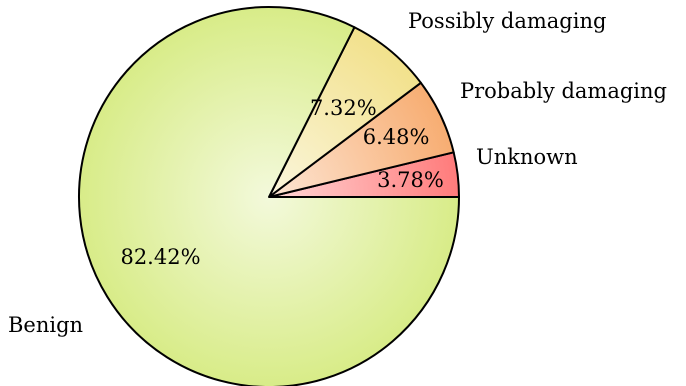  Describe the element at coordinates (396, 137) in the screenshot. I see `pie-value-label-probably-damaging: 6.48%` at that location.